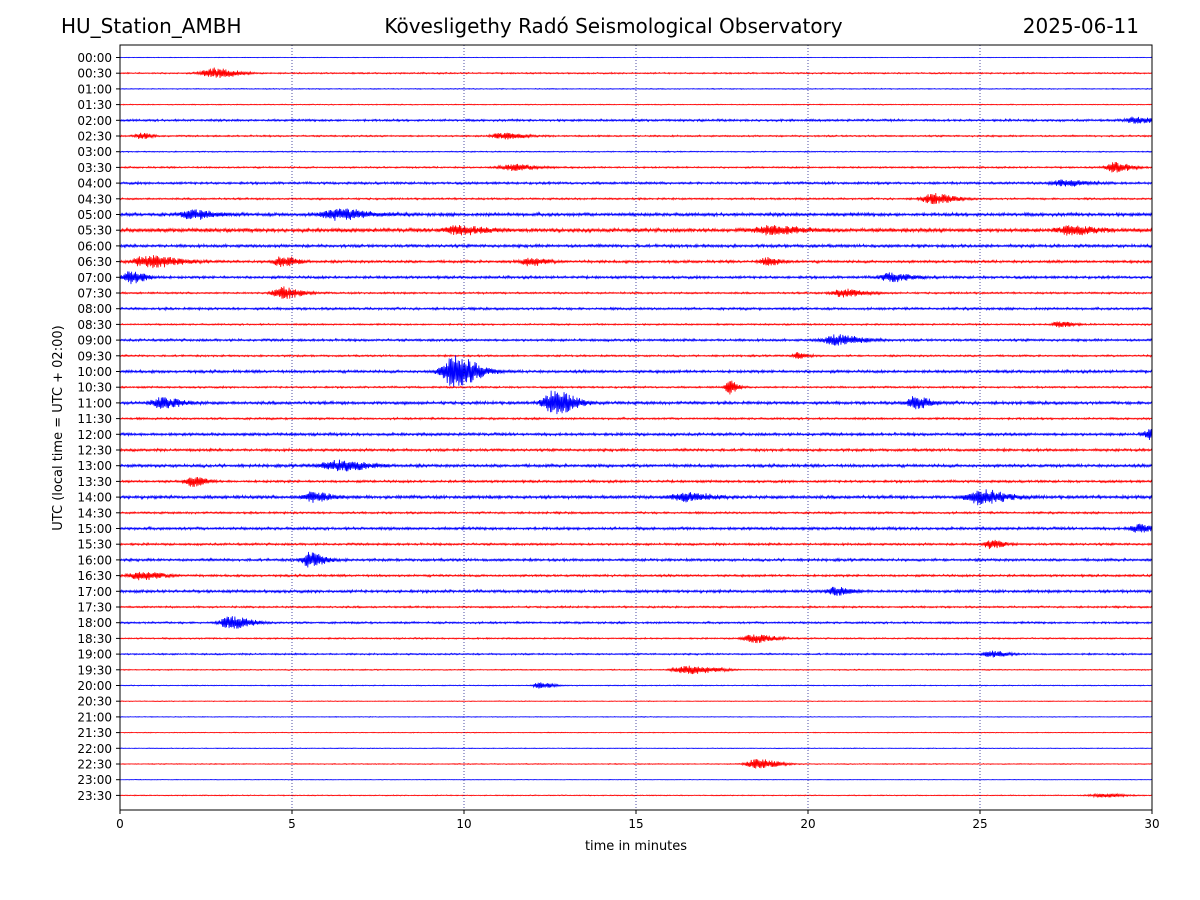 The image size is (1200, 900). What do you see at coordinates (94, 403) in the screenshot?
I see `row-label-1100: 11:00` at bounding box center [94, 403].